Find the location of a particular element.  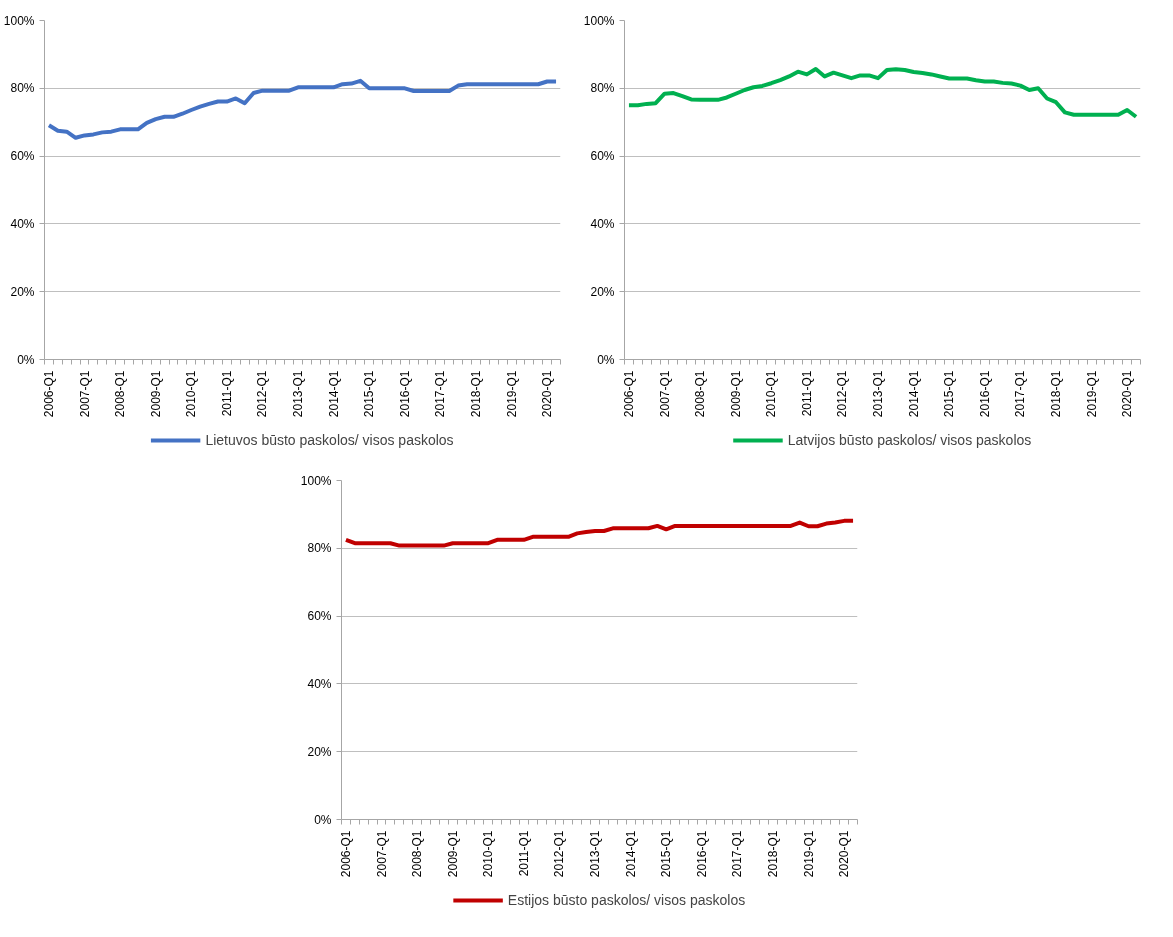

legend-label: Estijos būsto paskolos/ visos paskolos is located at coordinates (626, 900).